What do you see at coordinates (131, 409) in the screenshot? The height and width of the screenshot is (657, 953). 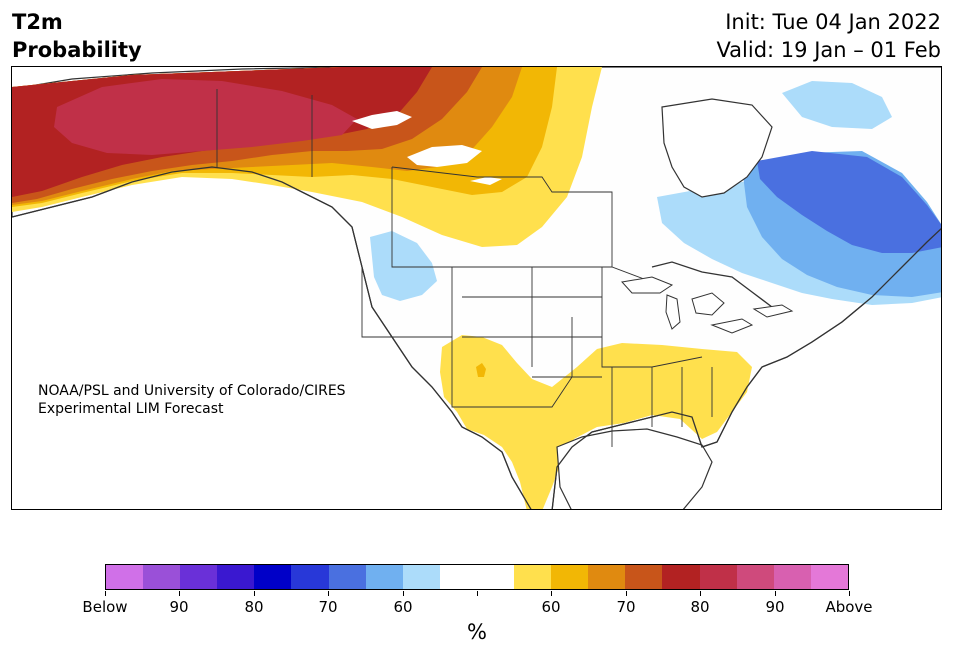 I see `credit-line-2: Experimental LIM Forecast` at bounding box center [131, 409].